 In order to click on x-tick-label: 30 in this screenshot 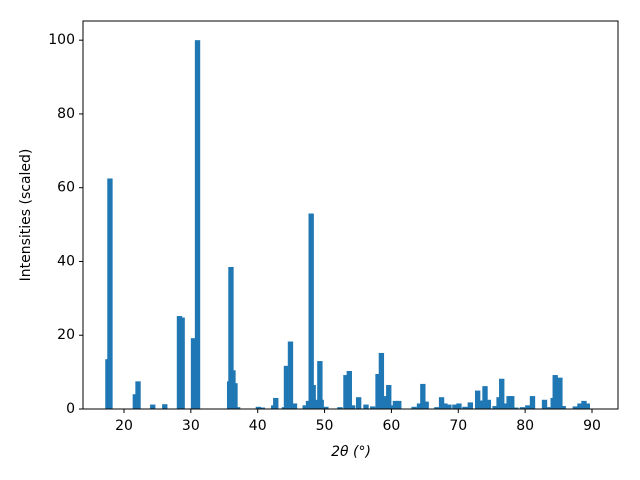, I will do `click(191, 426)`.